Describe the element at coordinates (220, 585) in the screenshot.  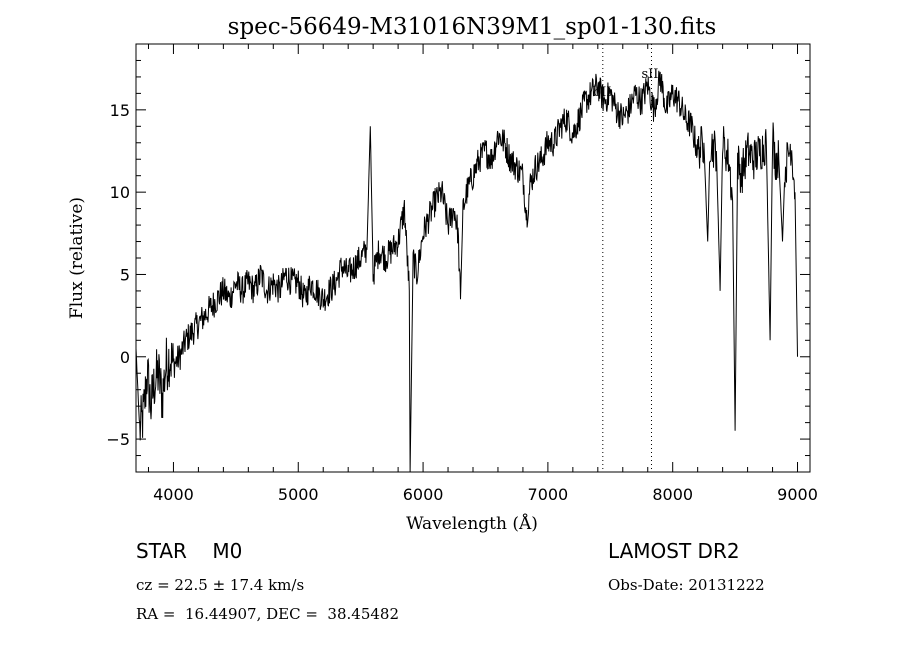
I see `redshift-text: cz = 22.5 ± 17.4 km/s` at that location.